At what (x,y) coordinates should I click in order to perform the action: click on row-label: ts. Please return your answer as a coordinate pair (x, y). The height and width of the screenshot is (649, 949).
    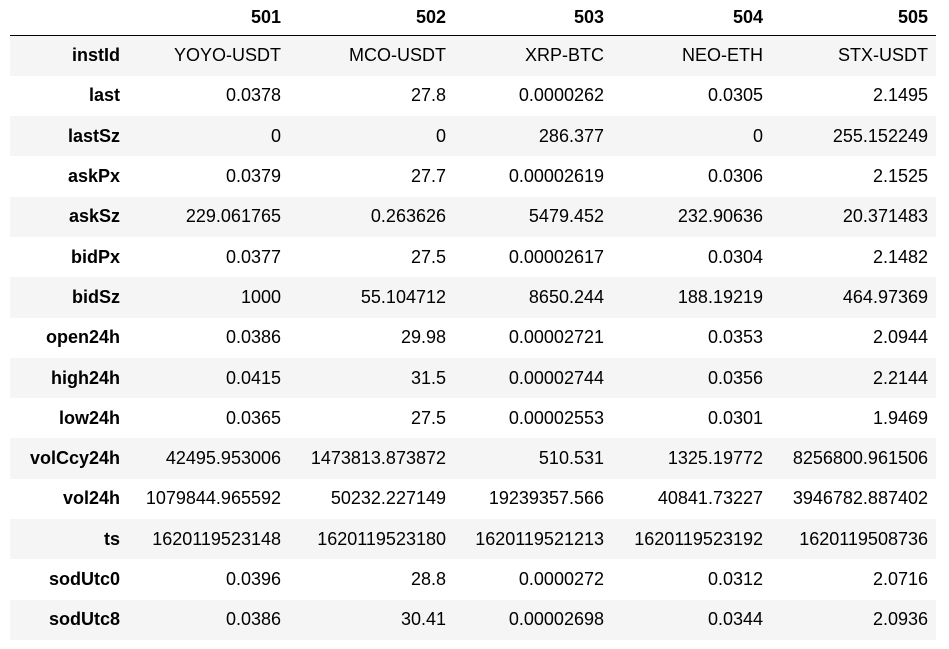
    Looking at the image, I should click on (111, 538).